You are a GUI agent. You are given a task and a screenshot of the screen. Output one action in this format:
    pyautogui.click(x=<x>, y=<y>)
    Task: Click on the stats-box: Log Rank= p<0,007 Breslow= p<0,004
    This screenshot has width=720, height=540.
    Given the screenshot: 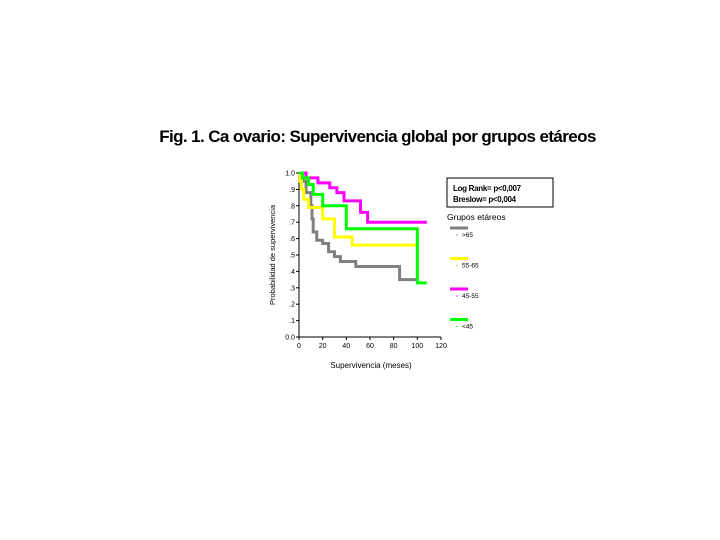 What is the action you would take?
    pyautogui.click(x=500, y=192)
    